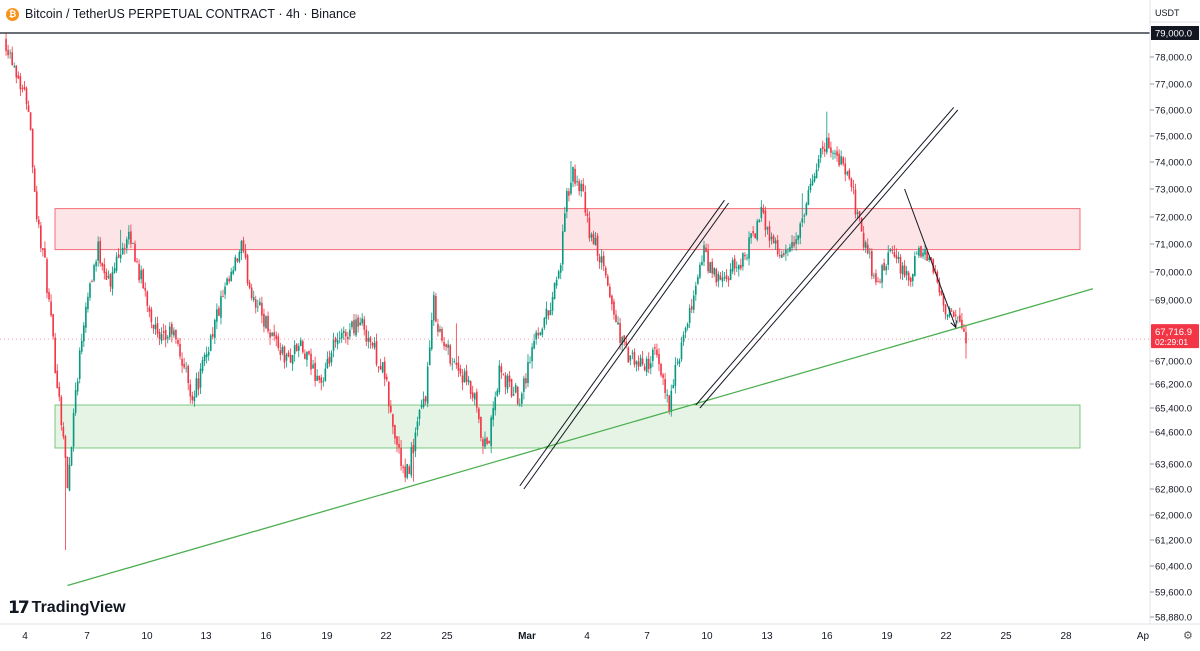 The width and height of the screenshot is (1200, 651). I want to click on tradingview-logo: 17 TradingView, so click(67, 608).